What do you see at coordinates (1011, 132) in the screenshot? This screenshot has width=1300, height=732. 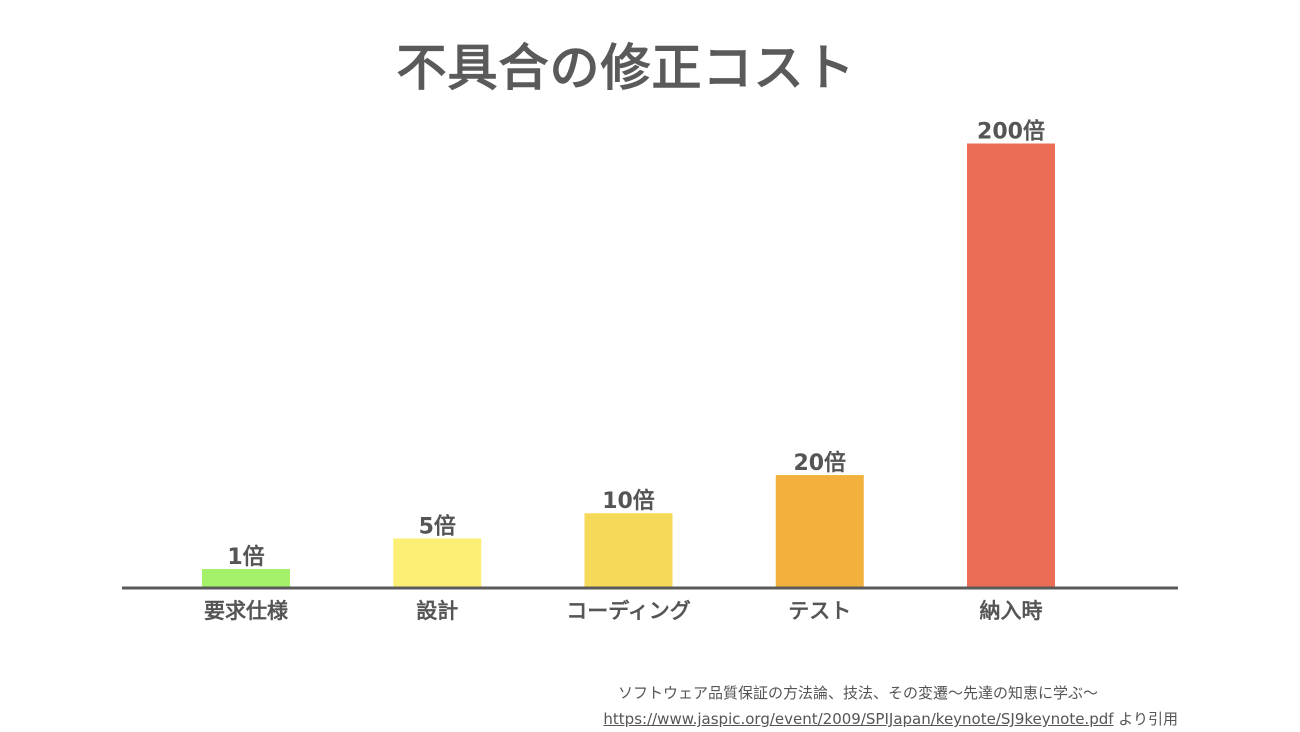 I see `data-label: 200倍` at bounding box center [1011, 132].